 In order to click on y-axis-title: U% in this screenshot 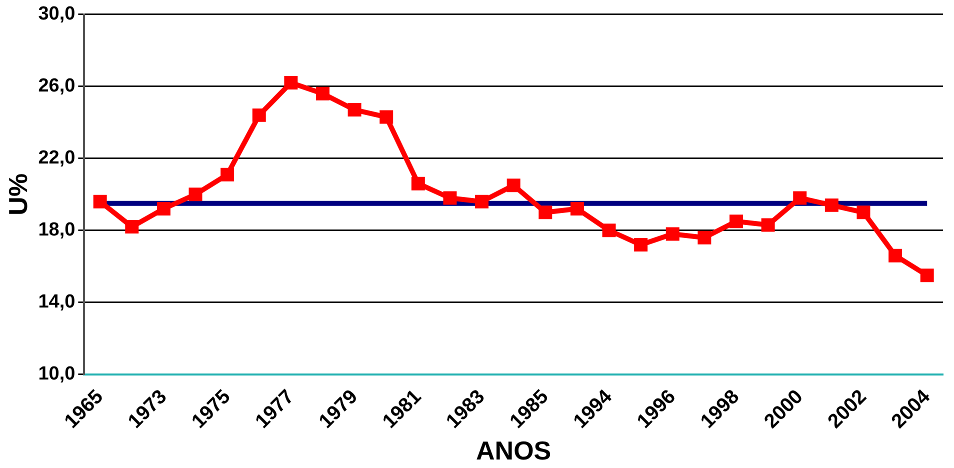, I will do `click(17, 194)`.